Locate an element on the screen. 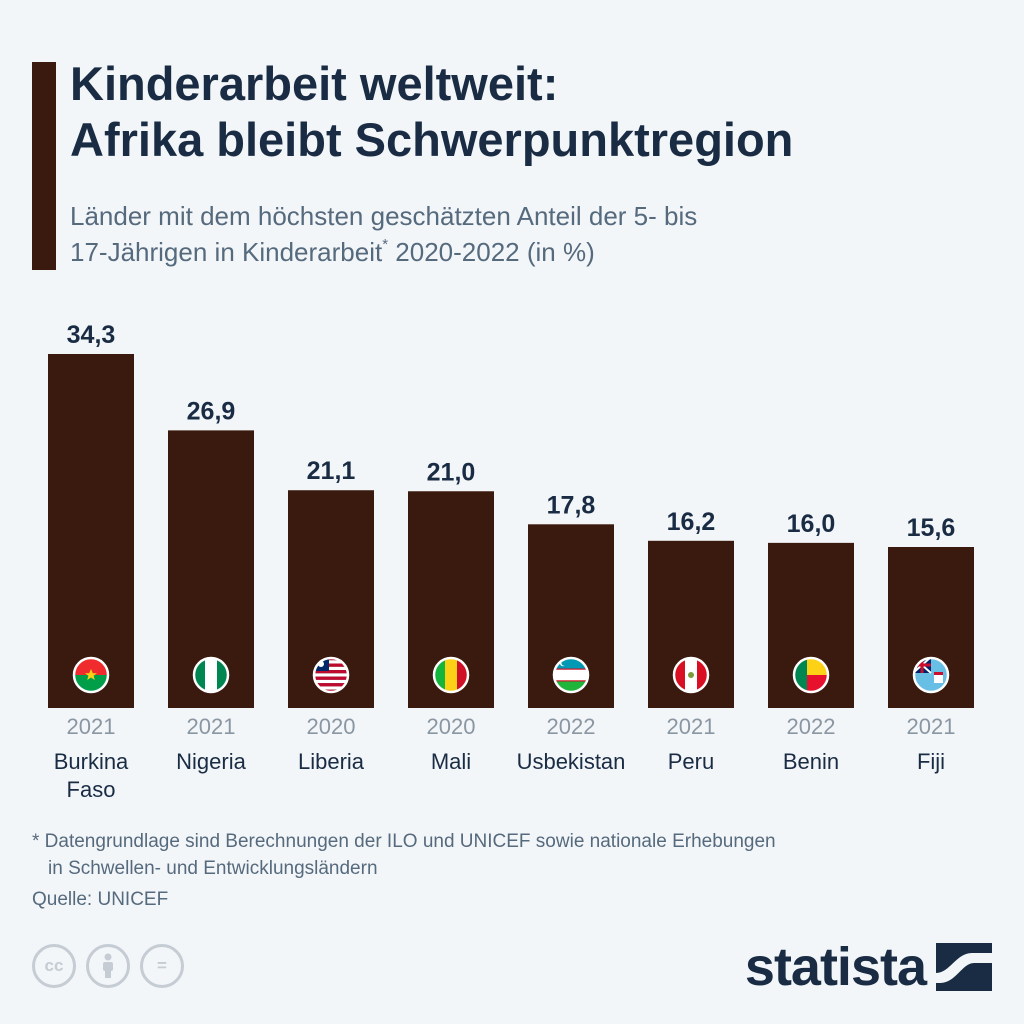  value-label: 16,2 is located at coordinates (691, 522).